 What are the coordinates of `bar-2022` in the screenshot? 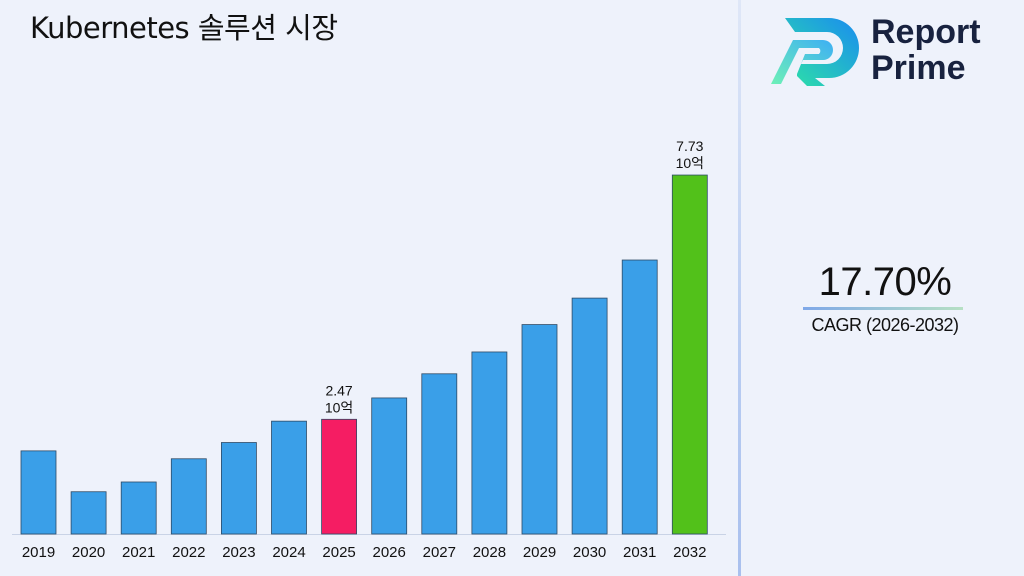 It's located at (188, 496).